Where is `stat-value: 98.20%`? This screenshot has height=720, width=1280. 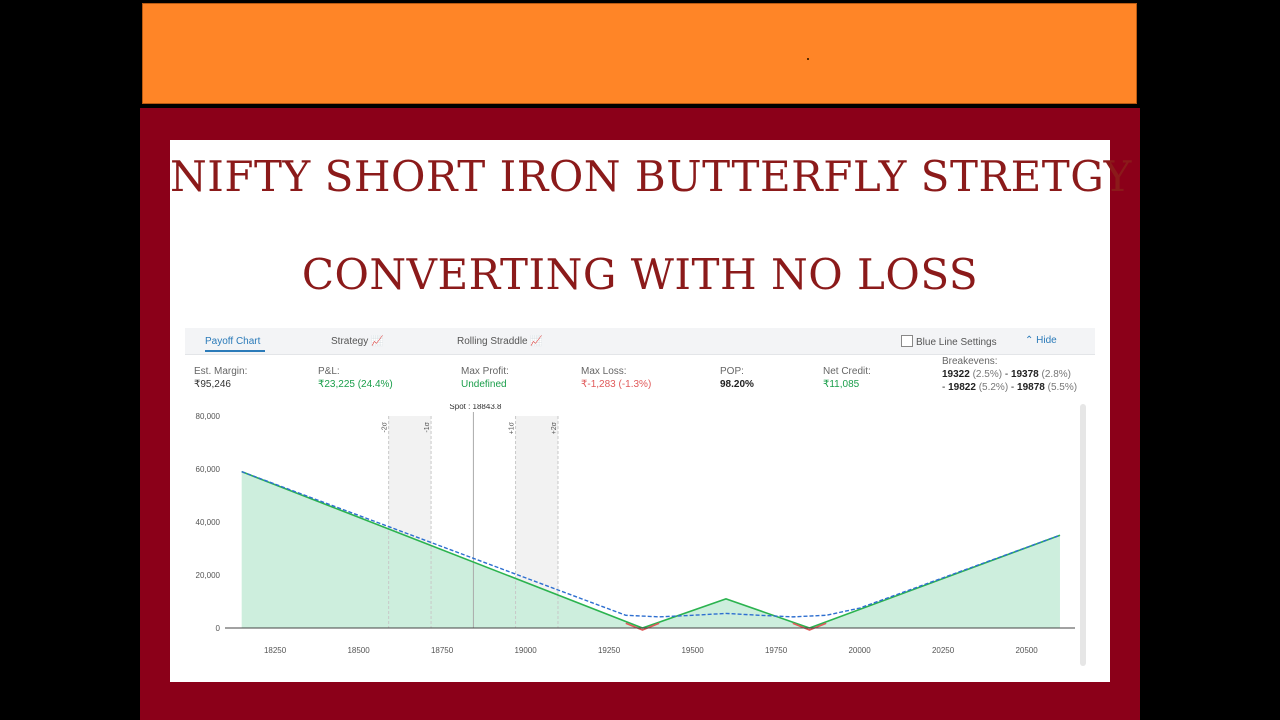 stat-value: 98.20% is located at coordinates (737, 384).